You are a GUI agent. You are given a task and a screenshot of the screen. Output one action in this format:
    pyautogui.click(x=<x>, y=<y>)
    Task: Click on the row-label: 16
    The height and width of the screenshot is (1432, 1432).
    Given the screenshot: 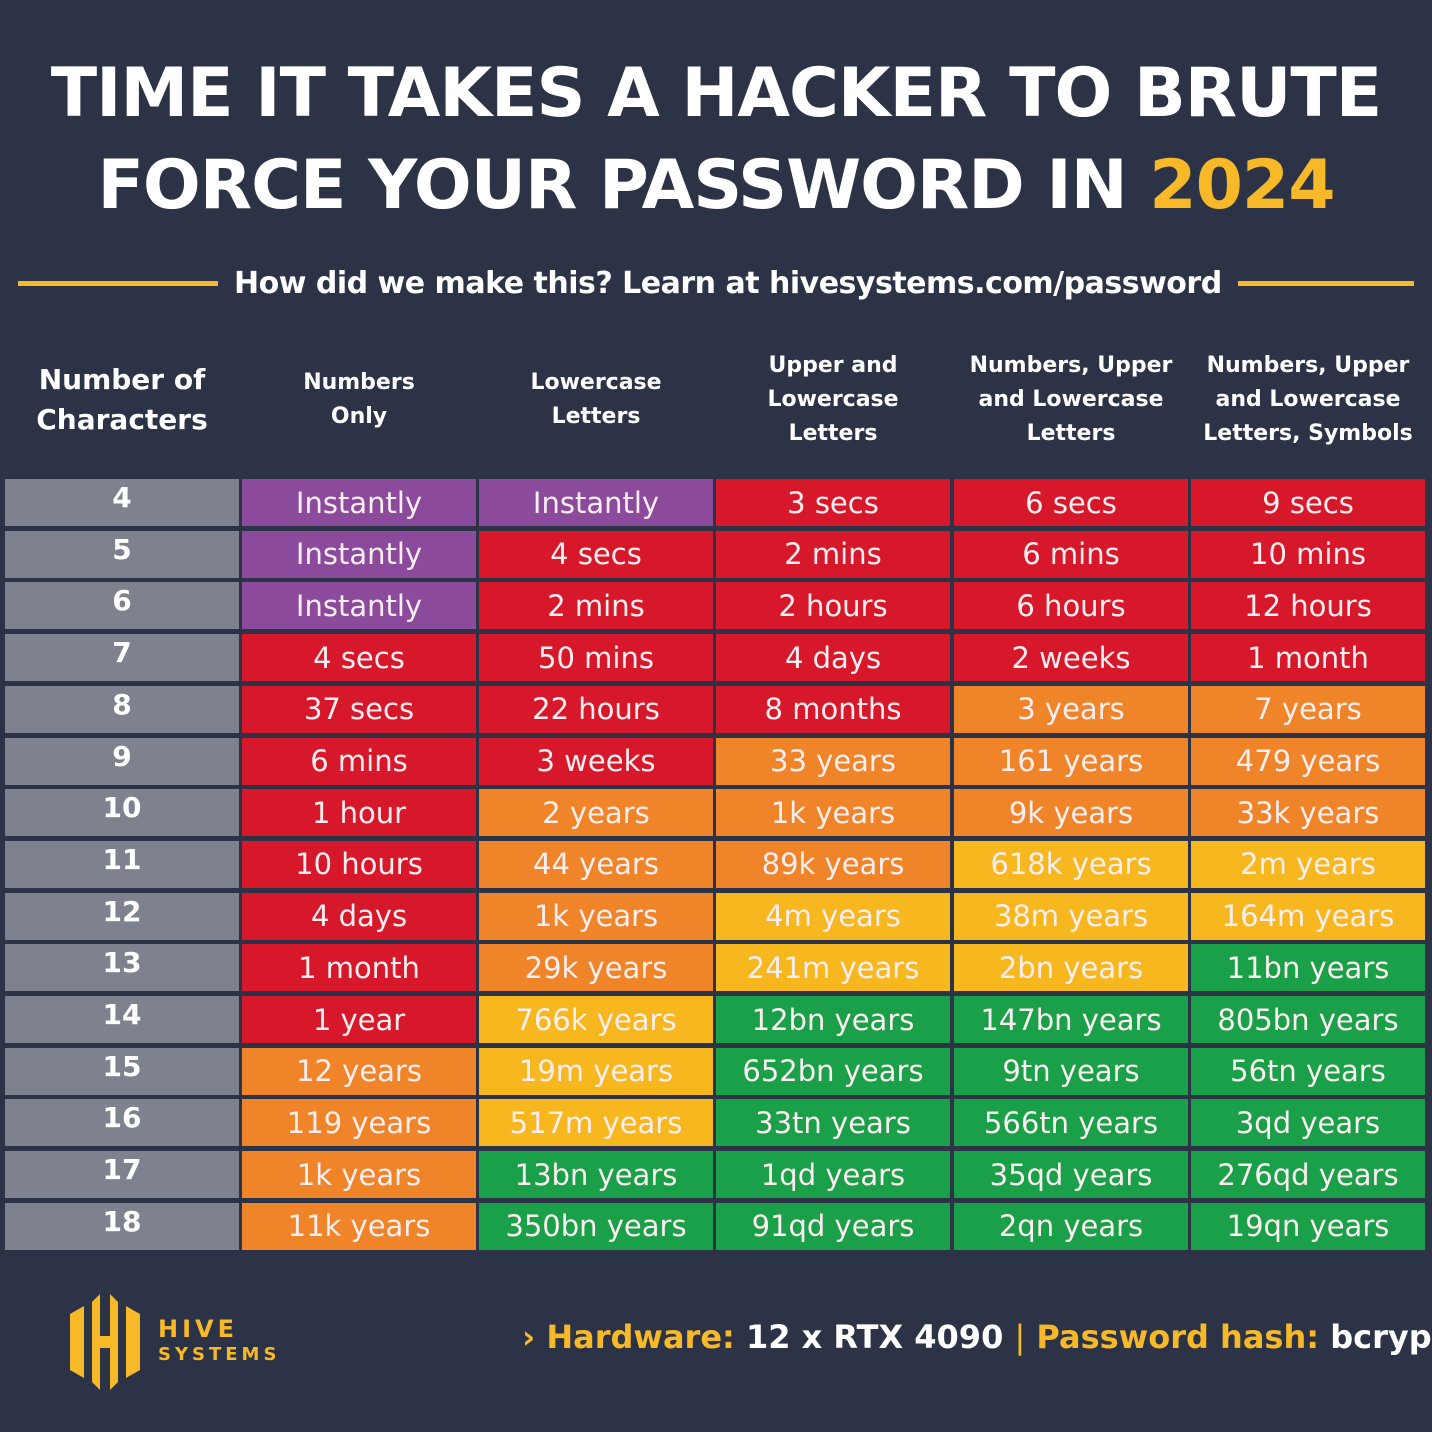 What is the action you would take?
    pyautogui.click(x=122, y=1123)
    